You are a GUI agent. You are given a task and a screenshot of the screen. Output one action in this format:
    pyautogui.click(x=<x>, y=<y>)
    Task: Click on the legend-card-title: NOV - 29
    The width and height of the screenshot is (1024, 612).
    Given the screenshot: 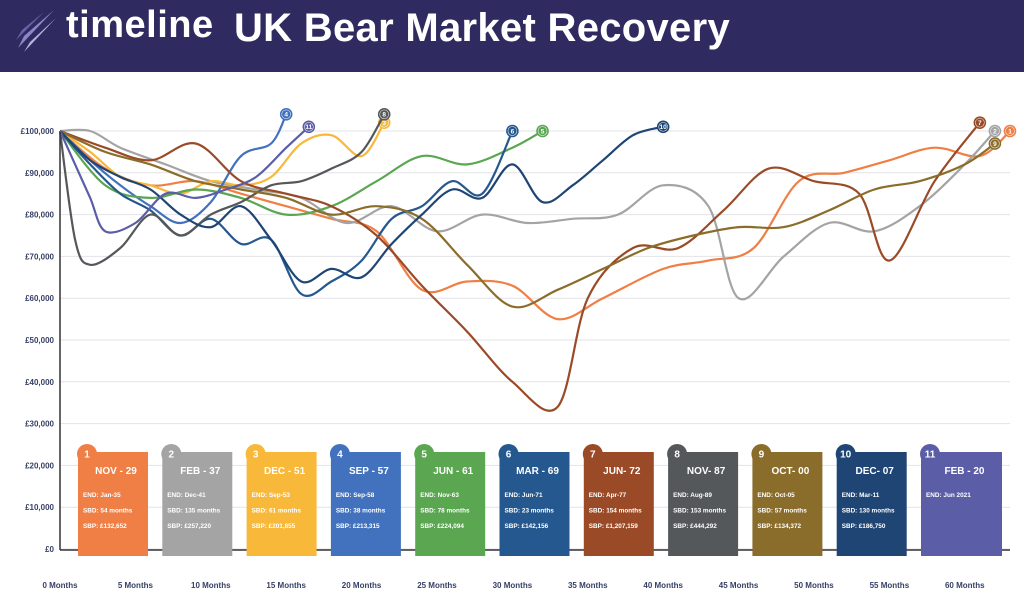 What is the action you would take?
    pyautogui.click(x=116, y=471)
    